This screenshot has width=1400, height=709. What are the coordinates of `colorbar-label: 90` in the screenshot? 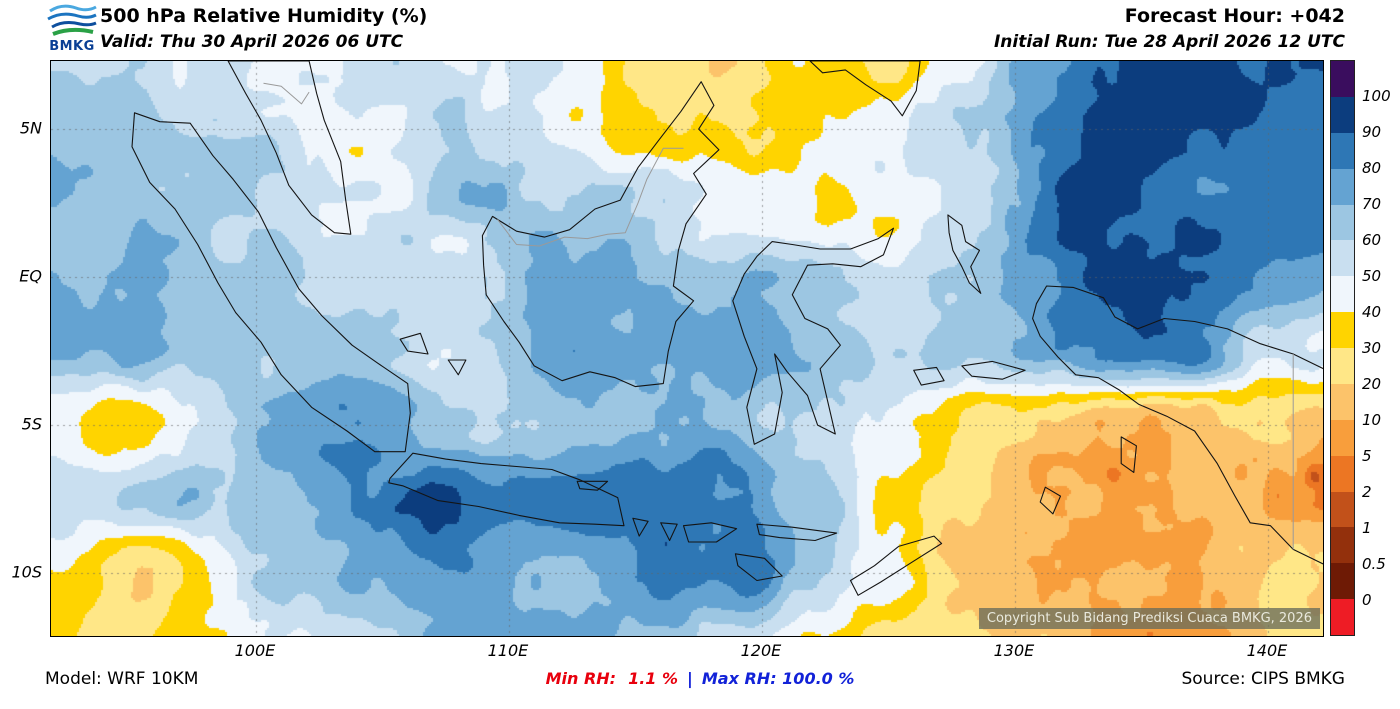 It's located at (1372, 132).